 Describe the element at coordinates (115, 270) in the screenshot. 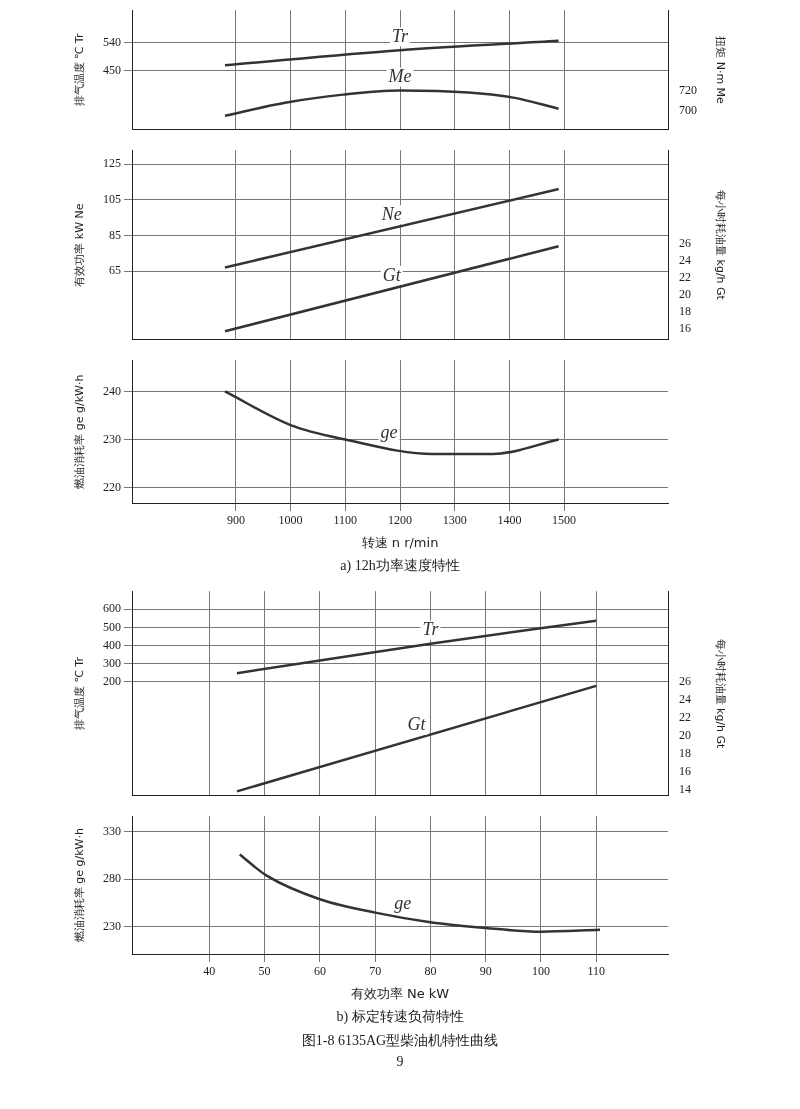

I see `y-tick-label: 65` at that location.